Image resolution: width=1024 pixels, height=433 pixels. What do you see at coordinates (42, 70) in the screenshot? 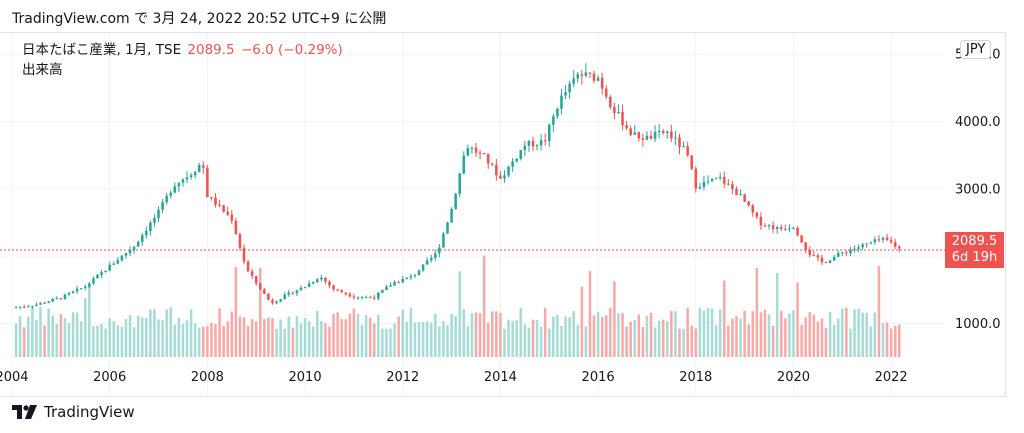
I see `volume-label: 出来高` at bounding box center [42, 70].